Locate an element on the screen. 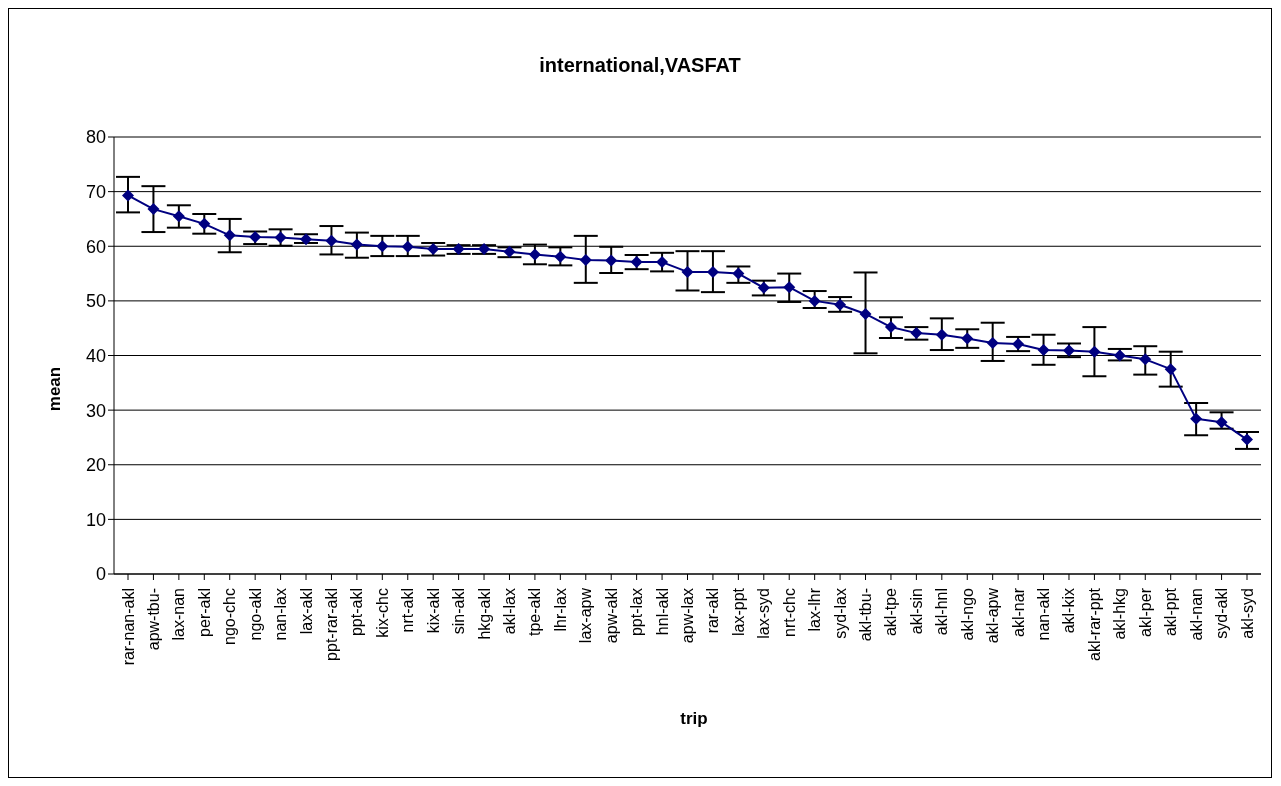 This screenshot has width=1281, height=786. y-tick-label: 0 is located at coordinates (100, 574).